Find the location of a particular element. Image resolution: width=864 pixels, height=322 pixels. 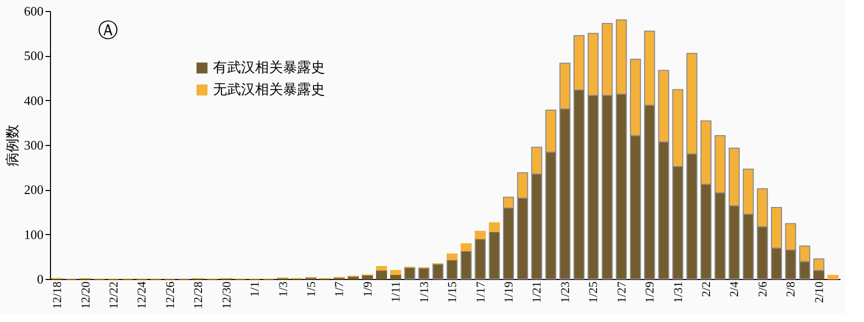

x-tick-label: 12/24 is located at coordinates (141, 295).